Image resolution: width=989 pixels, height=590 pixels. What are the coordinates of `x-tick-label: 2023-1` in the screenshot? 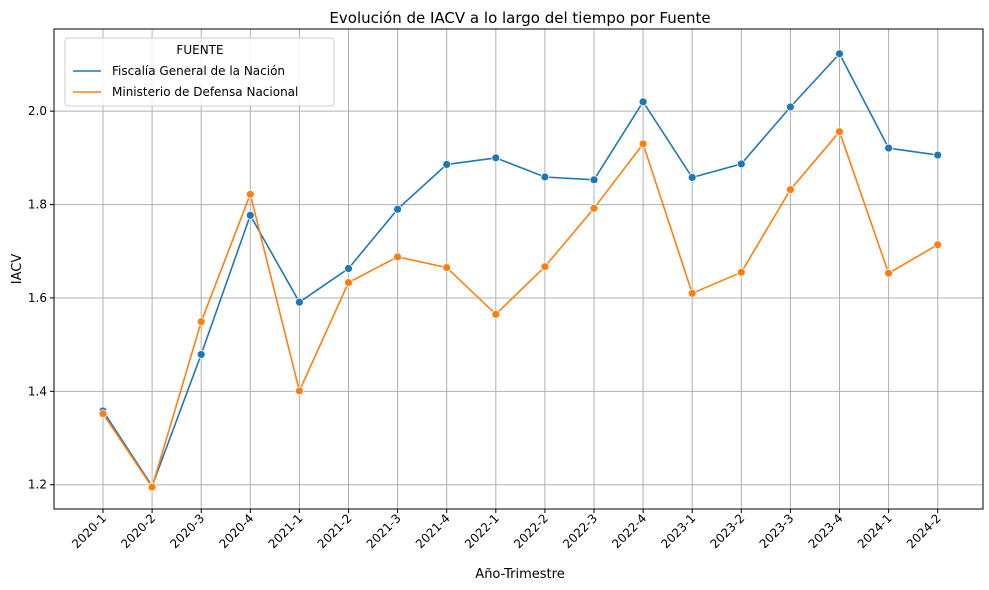 It's located at (678, 531).